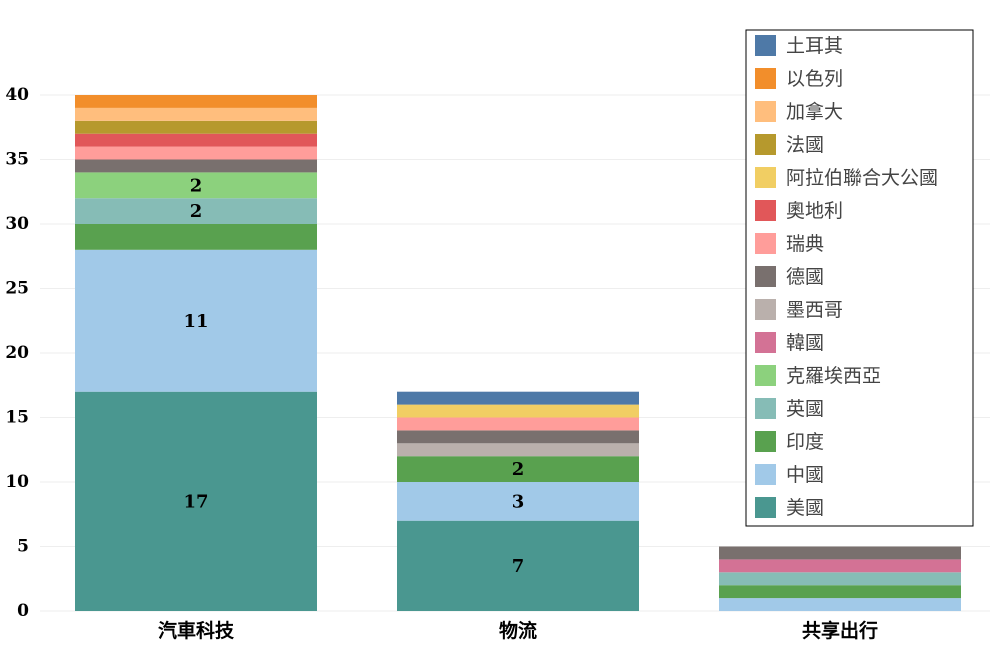  I want to click on y-tick-label: 10, so click(17, 482).